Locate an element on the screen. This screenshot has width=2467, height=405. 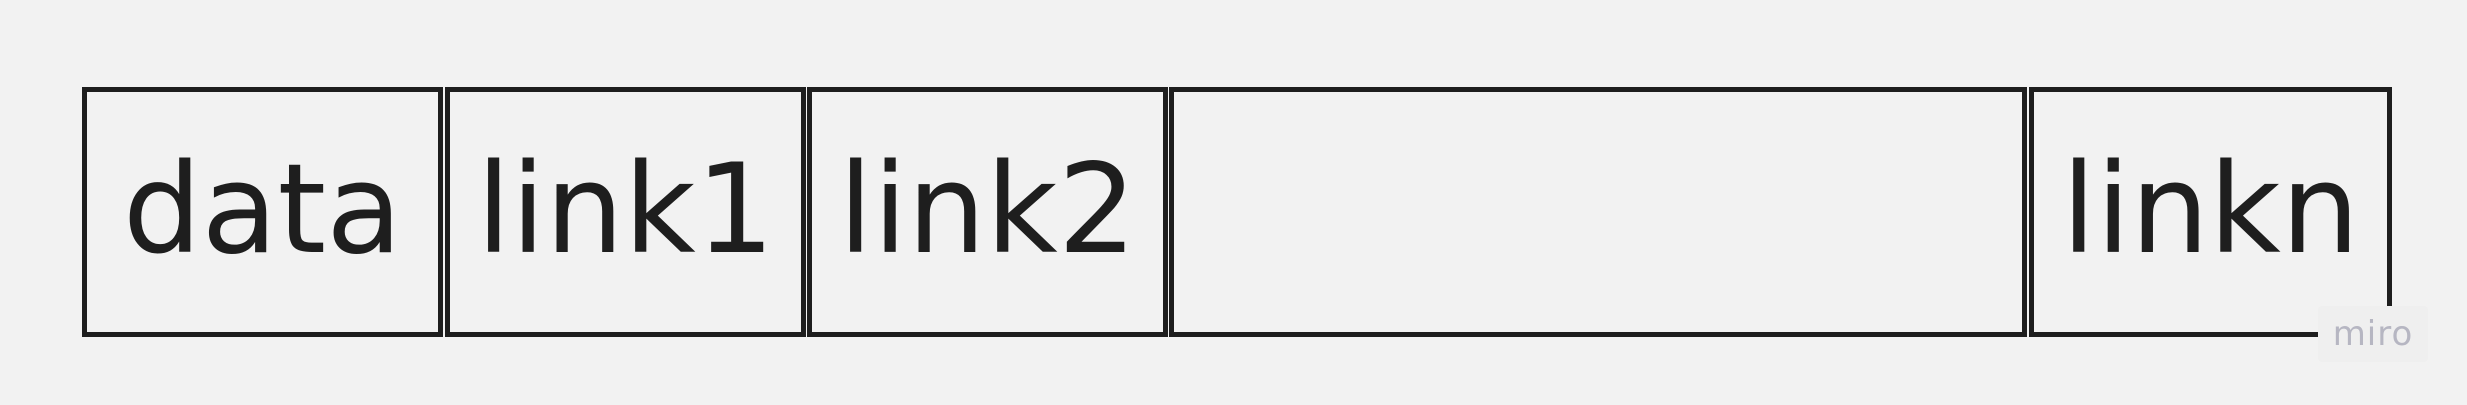
cell-data-label: data is located at coordinates (262, 210).